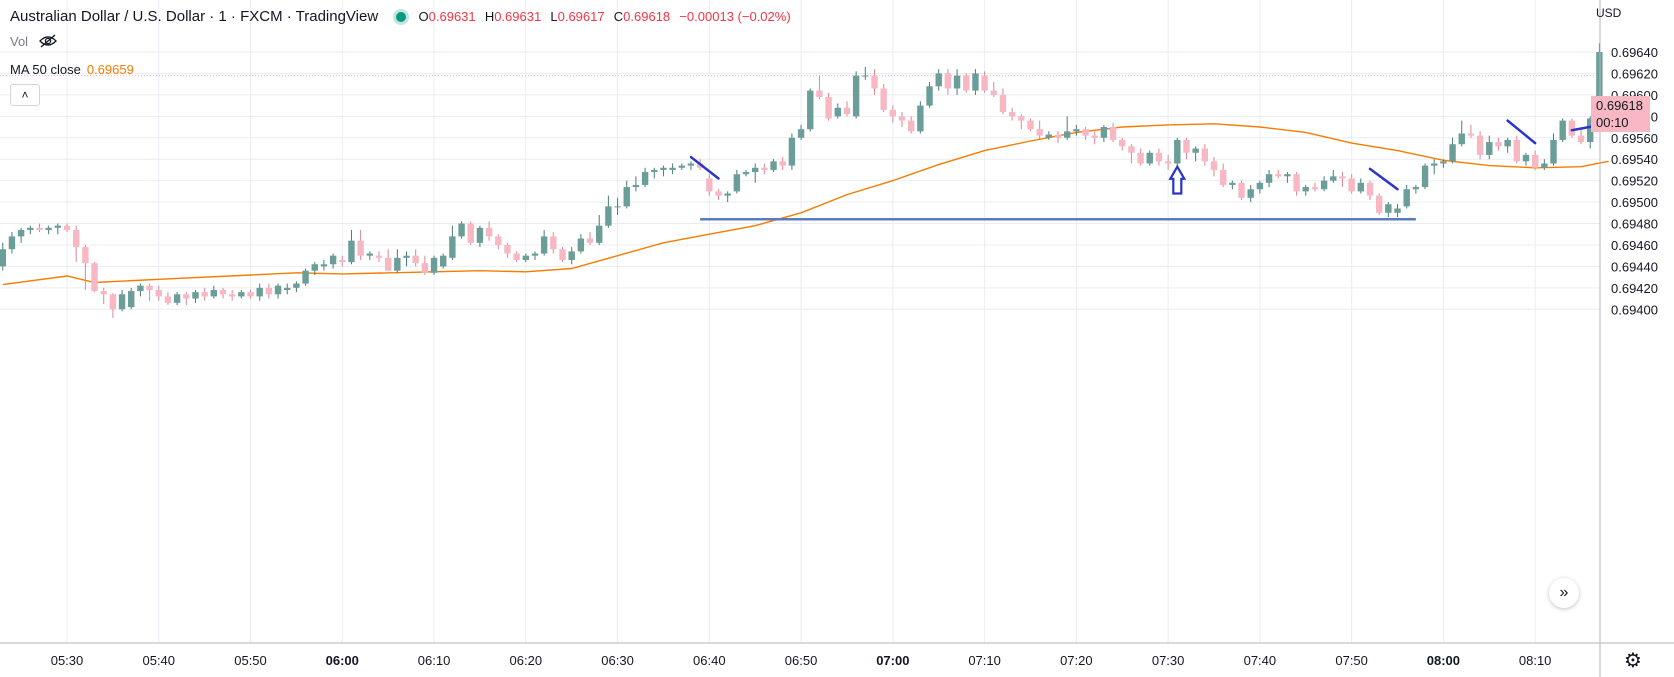  I want to click on collapse-legend-button: ˄, so click(25, 95).